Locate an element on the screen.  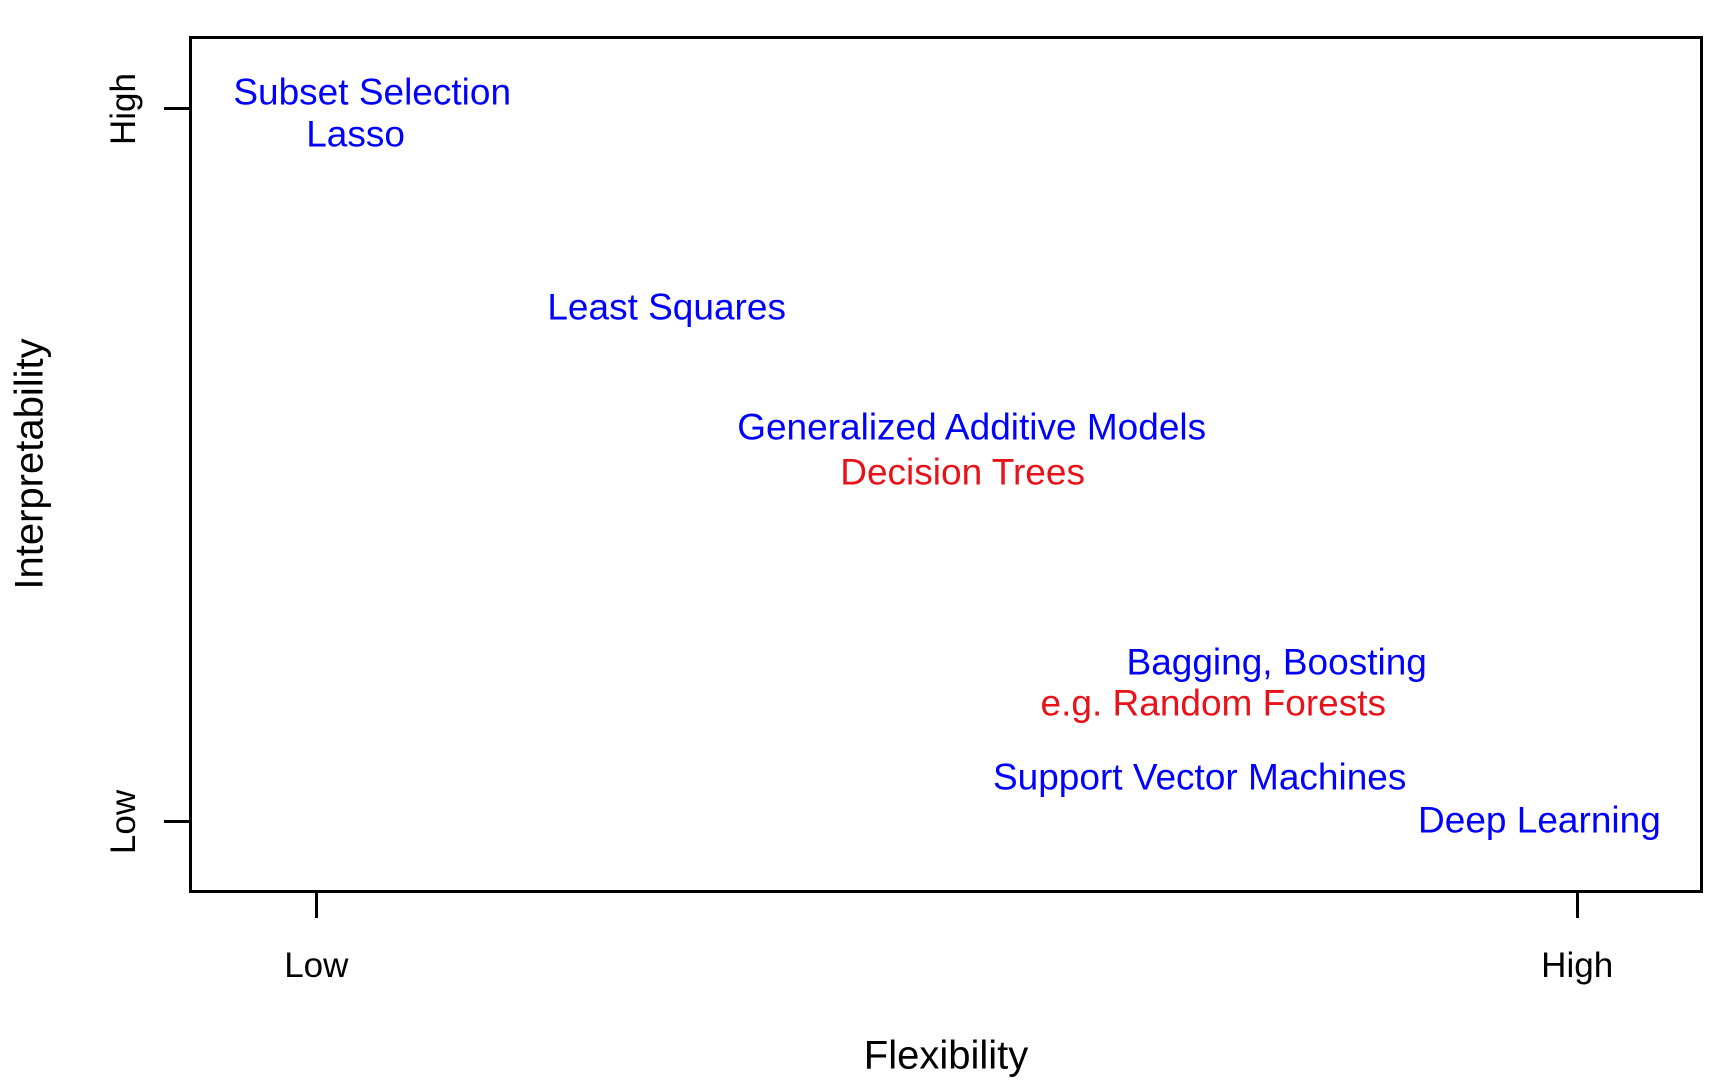
method-label: Support Vector Machines is located at coordinates (1199, 777).